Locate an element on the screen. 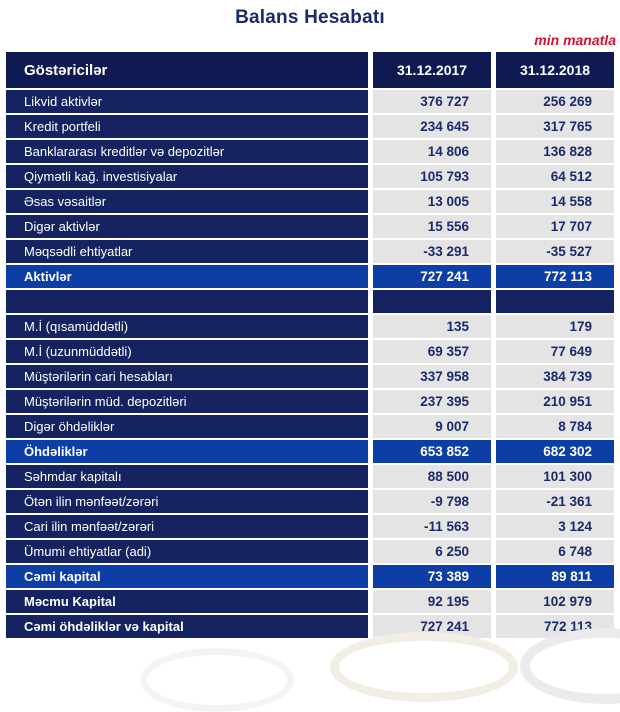 This screenshot has width=620, height=712. table-row: Kredit portfeli 234 645 317 765 is located at coordinates (310, 126).